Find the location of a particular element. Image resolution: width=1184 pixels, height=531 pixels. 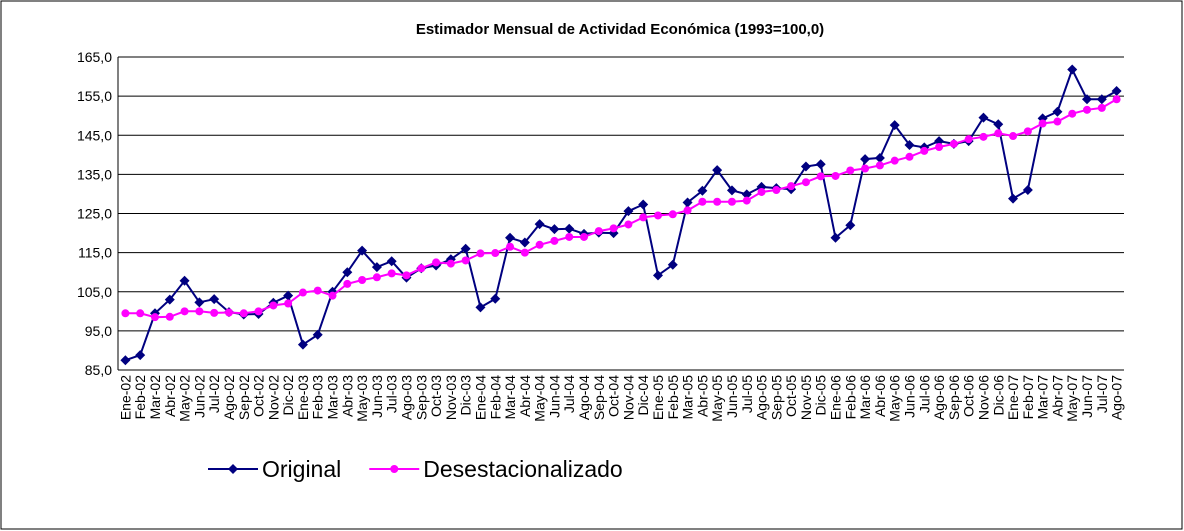

legend-marker is located at coordinates (233, 469).